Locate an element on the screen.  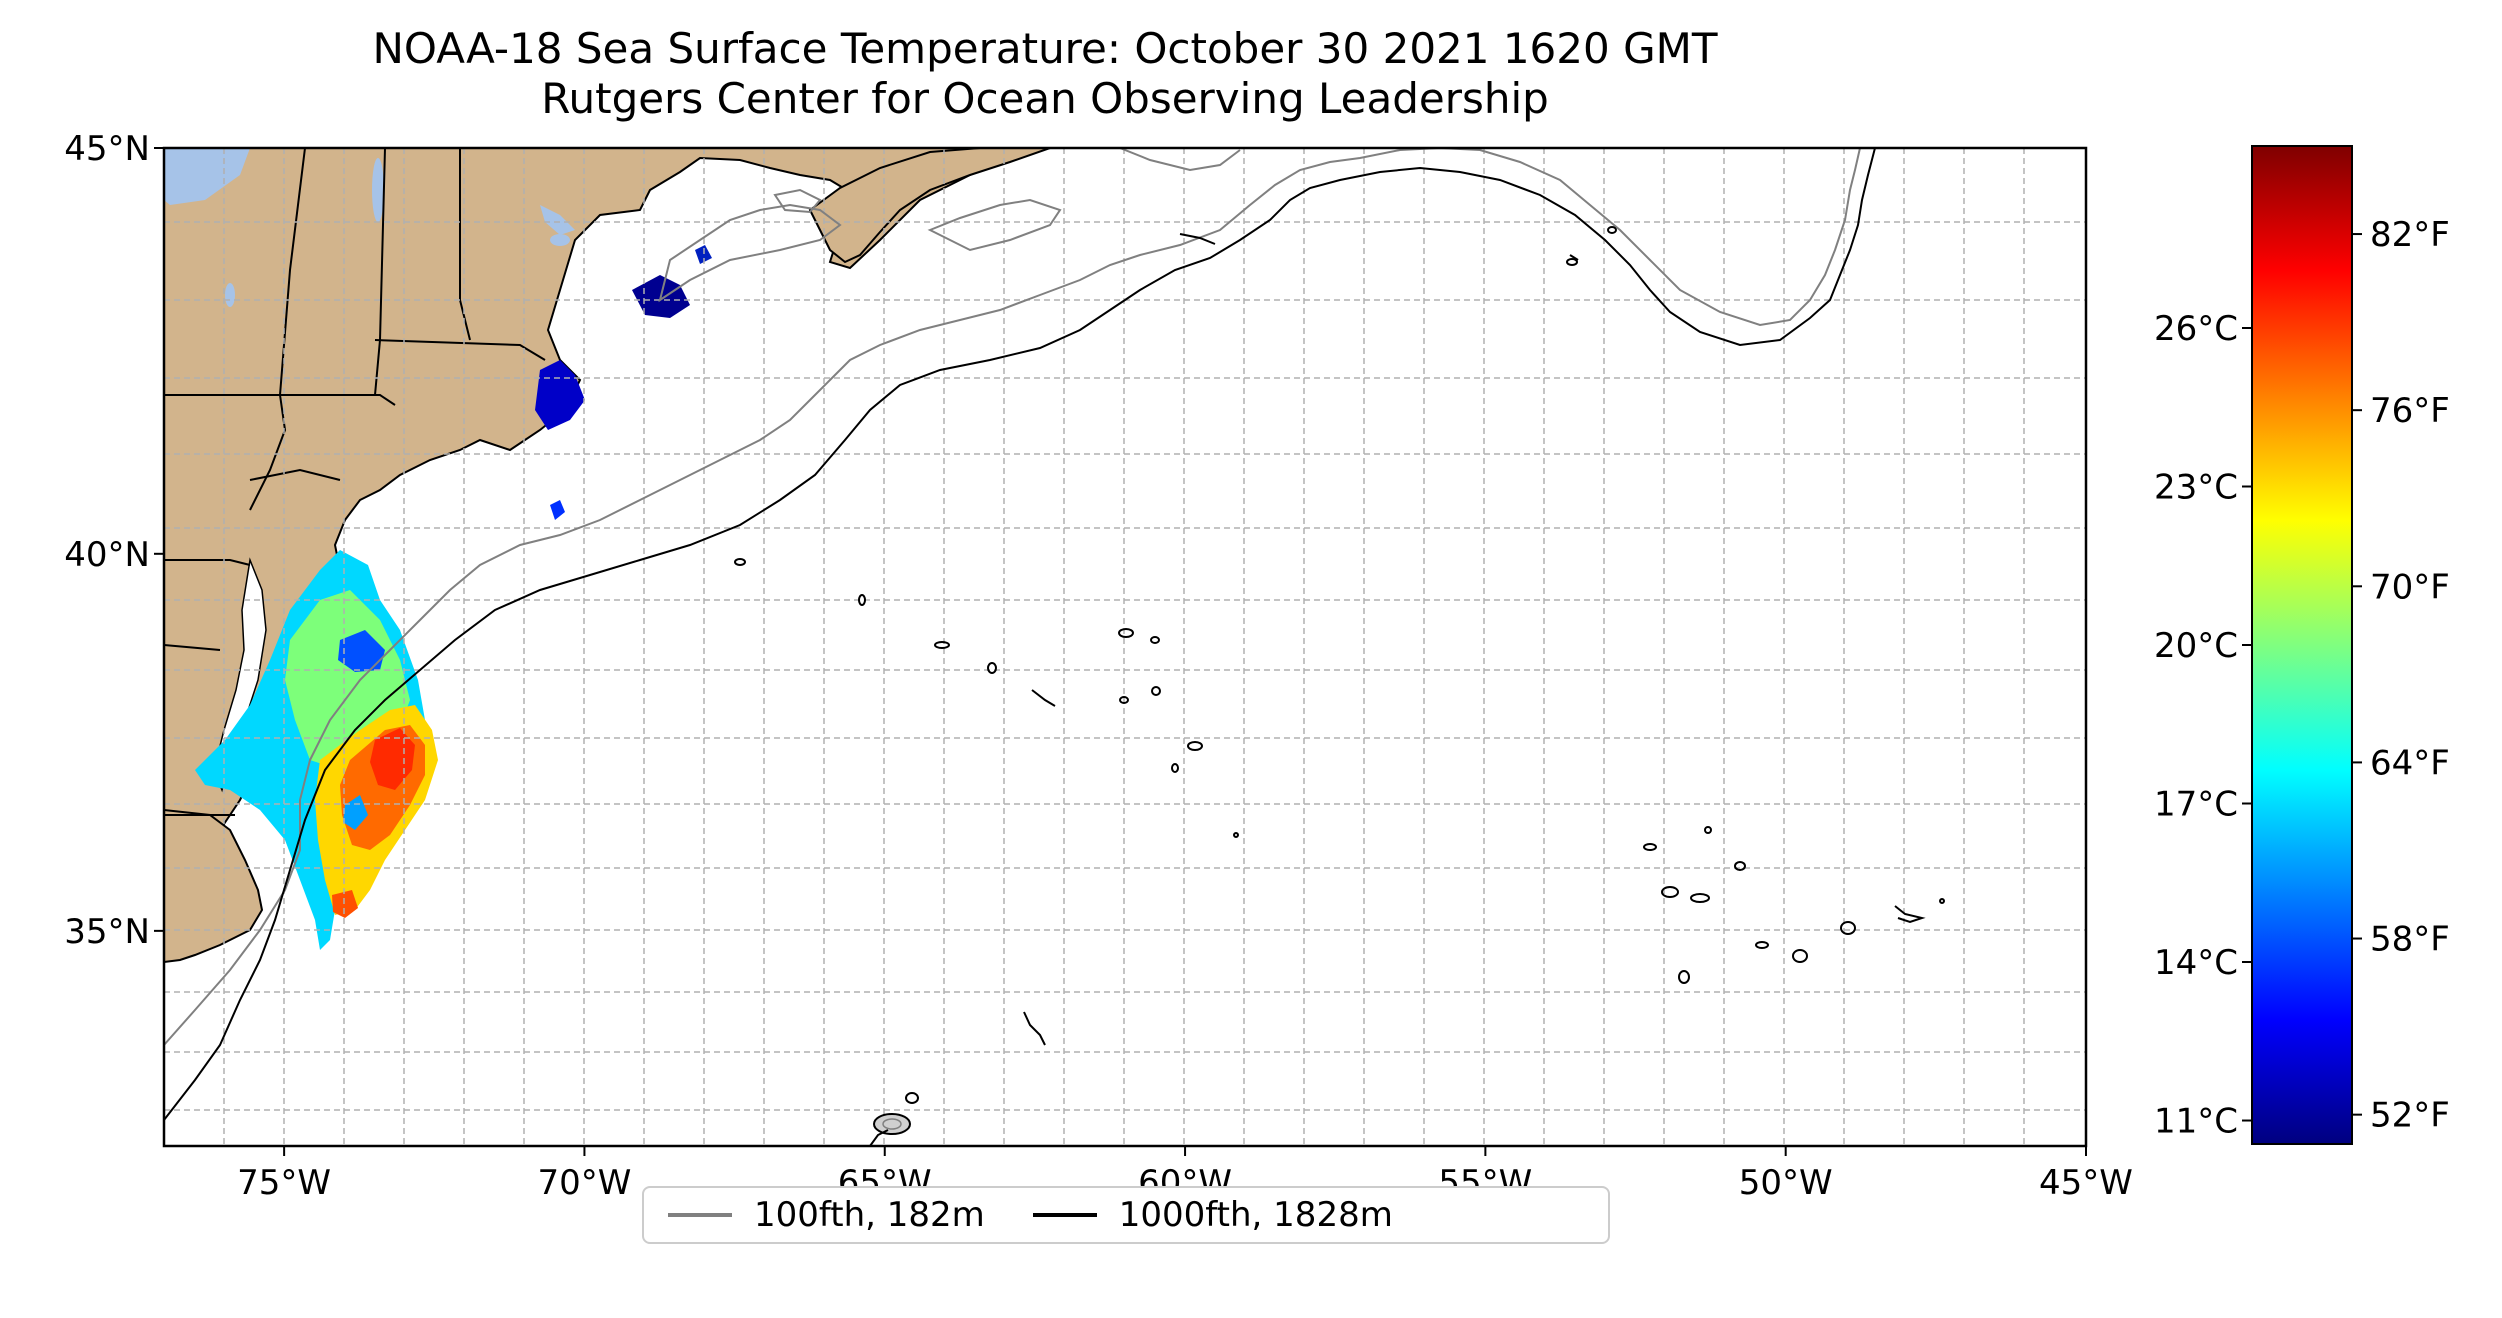
legend-label-100fth: 100fth, 182m is located at coordinates (869, 1215).